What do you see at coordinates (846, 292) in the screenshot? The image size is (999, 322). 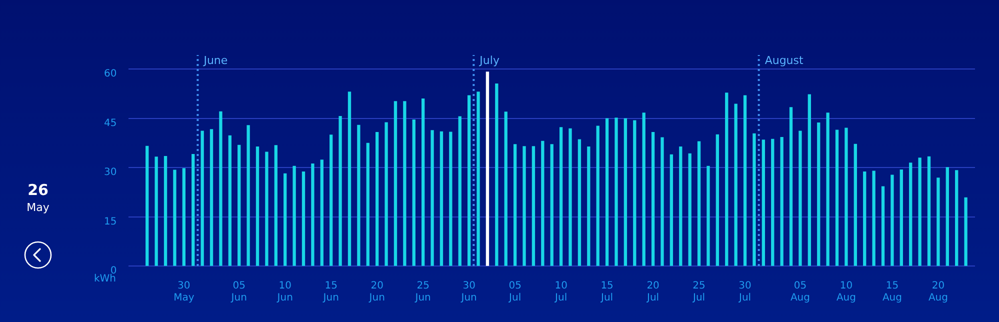 I see `x-tick-label: 10 Aug` at bounding box center [846, 292].